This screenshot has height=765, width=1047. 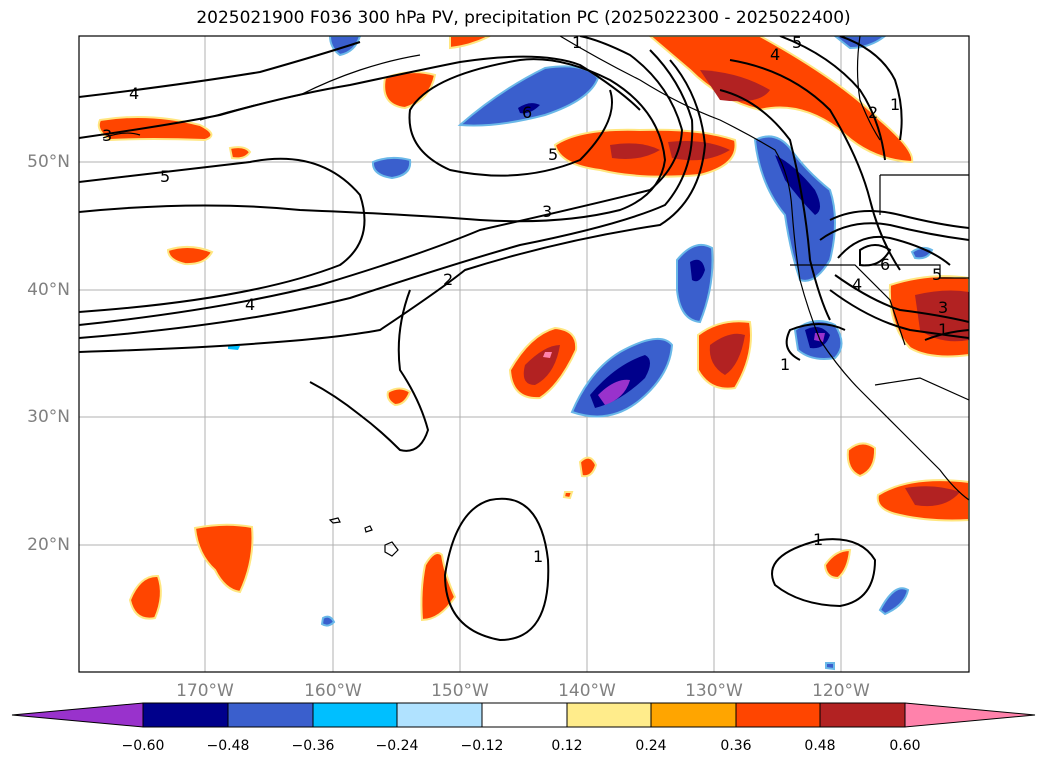 What do you see at coordinates (48, 417) in the screenshot?
I see `lat-label: 30°N` at bounding box center [48, 417].